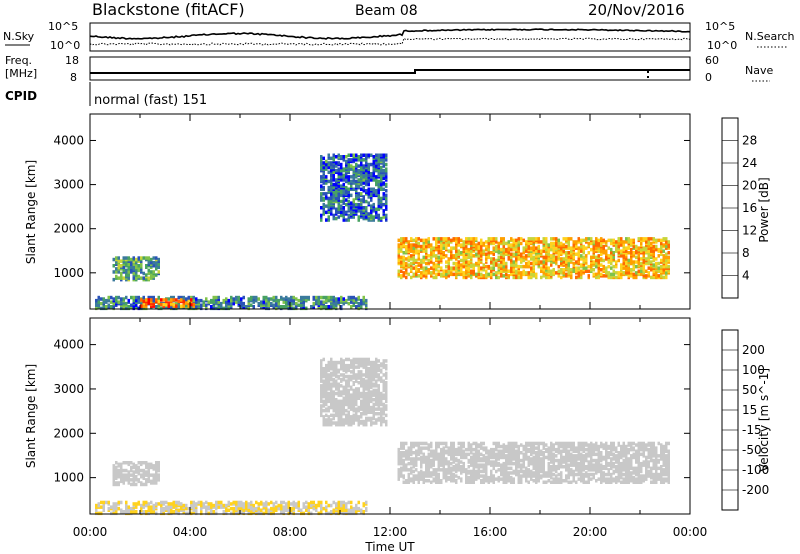 The image size is (800, 554). I want to click on freq-tick-top: 18, so click(72, 60).